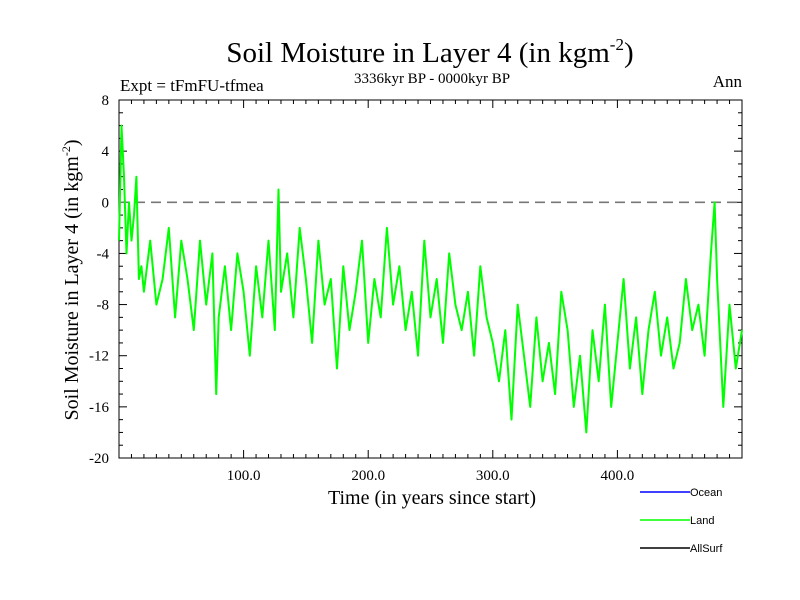 The height and width of the screenshot is (600, 800). What do you see at coordinates (106, 101) in the screenshot?
I see `y-tick-label: 8` at bounding box center [106, 101].